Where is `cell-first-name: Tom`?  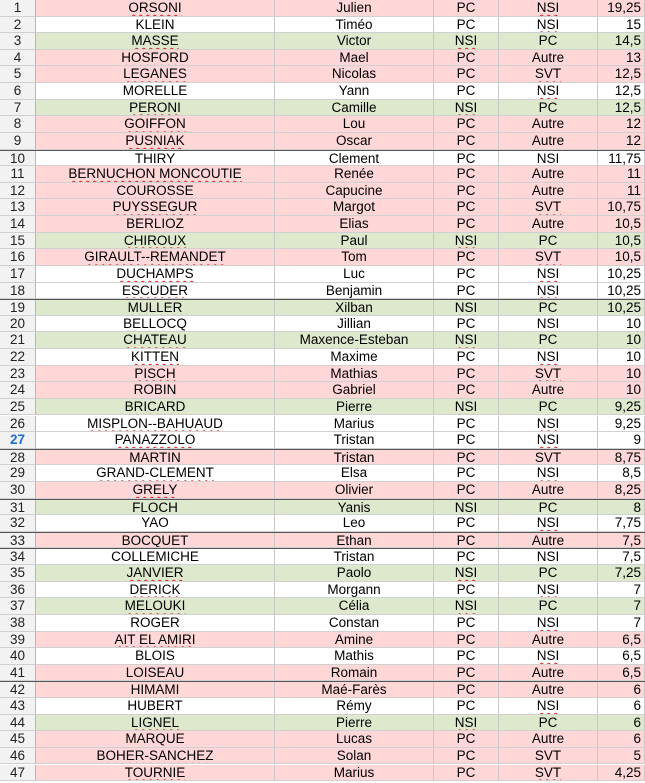 cell-first-name: Tom is located at coordinates (354, 257).